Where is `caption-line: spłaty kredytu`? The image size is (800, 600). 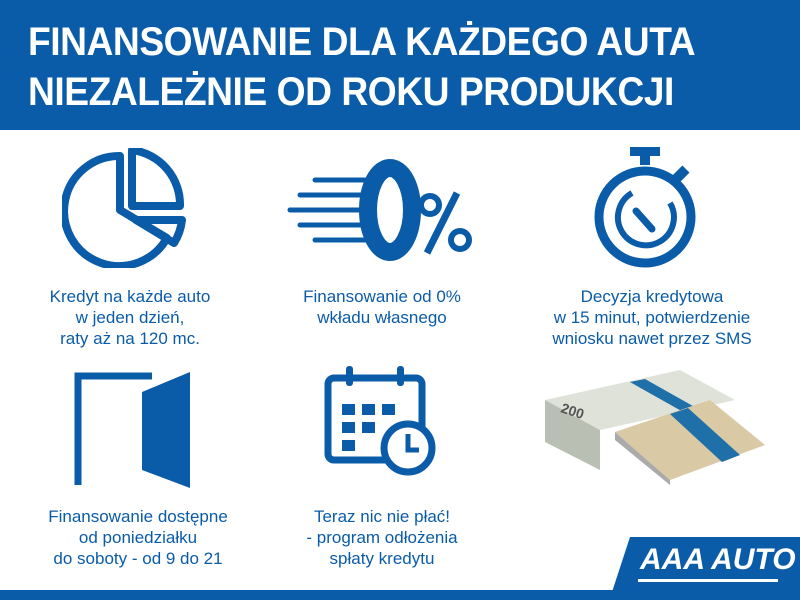
caption-line: spłaty kredytu is located at coordinates (382, 558).